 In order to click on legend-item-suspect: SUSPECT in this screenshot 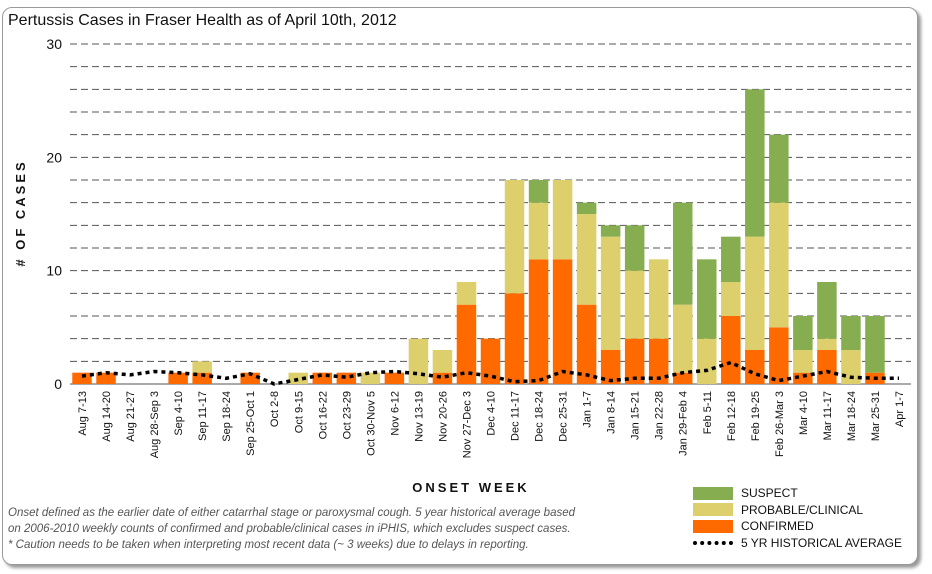, I will do `click(797, 493)`.